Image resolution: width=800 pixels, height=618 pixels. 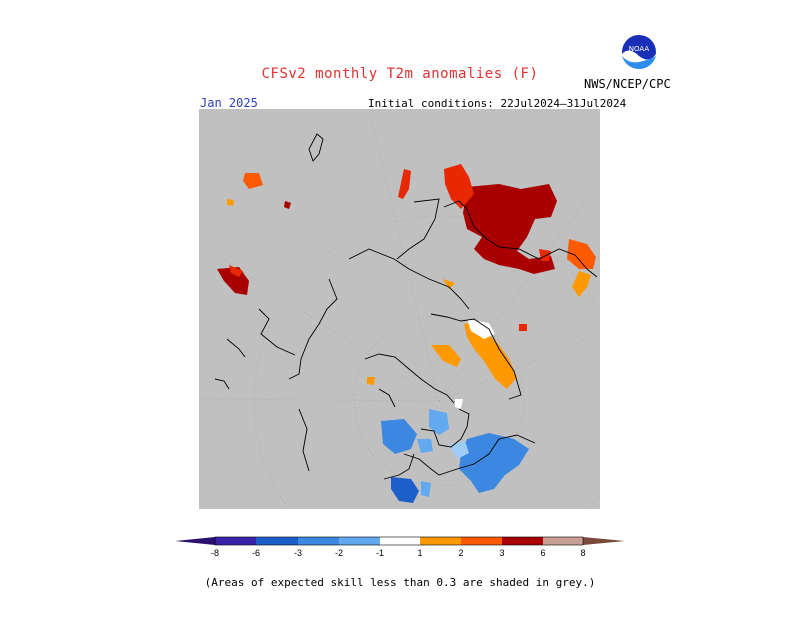 I want to click on anomaly-hawaii-orange, so click(x=230, y=202).